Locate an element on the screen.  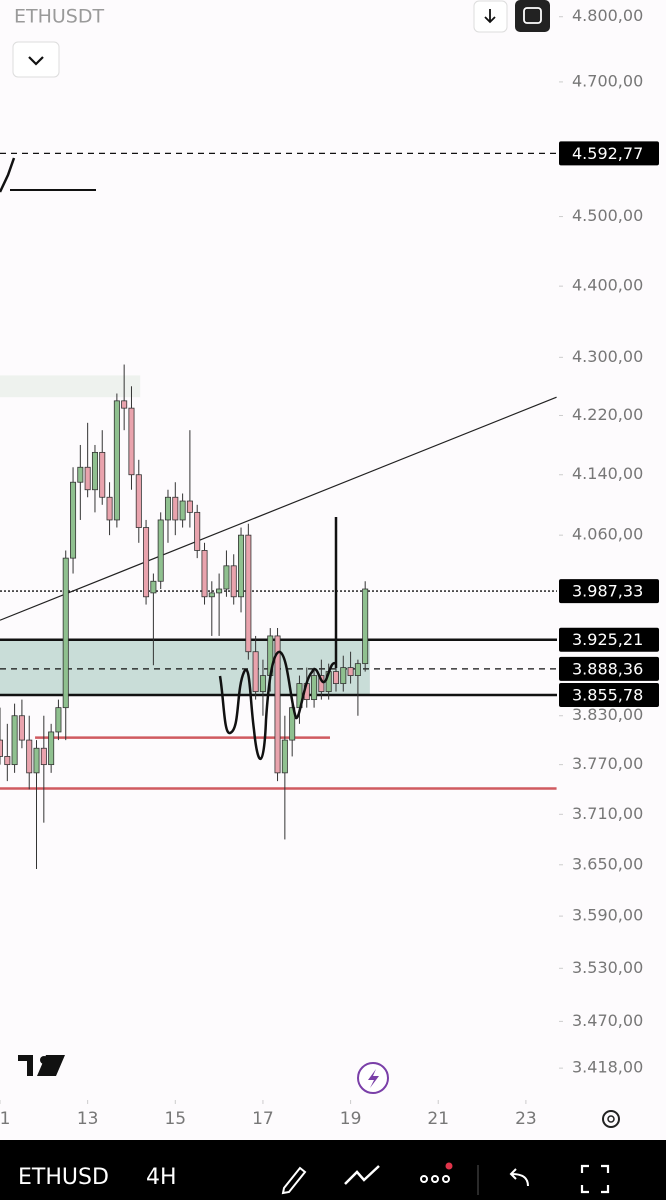
price-tag-label: 3.855,78 is located at coordinates (607, 694).